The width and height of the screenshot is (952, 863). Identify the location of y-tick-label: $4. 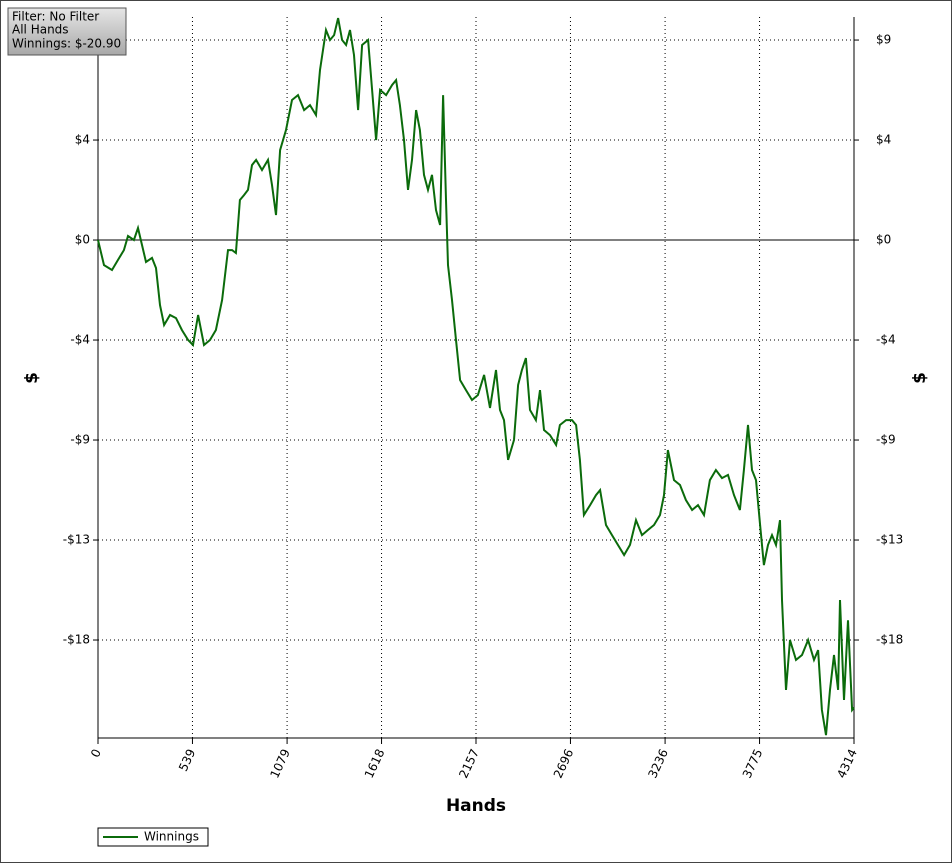
(82, 140).